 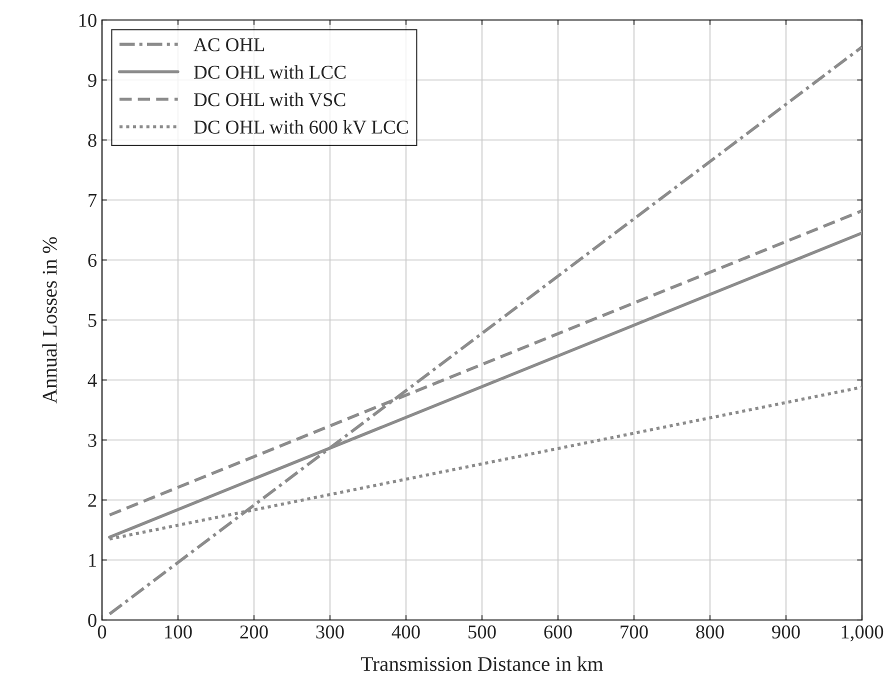 I want to click on y-tick-label: 0, so click(x=92, y=620).